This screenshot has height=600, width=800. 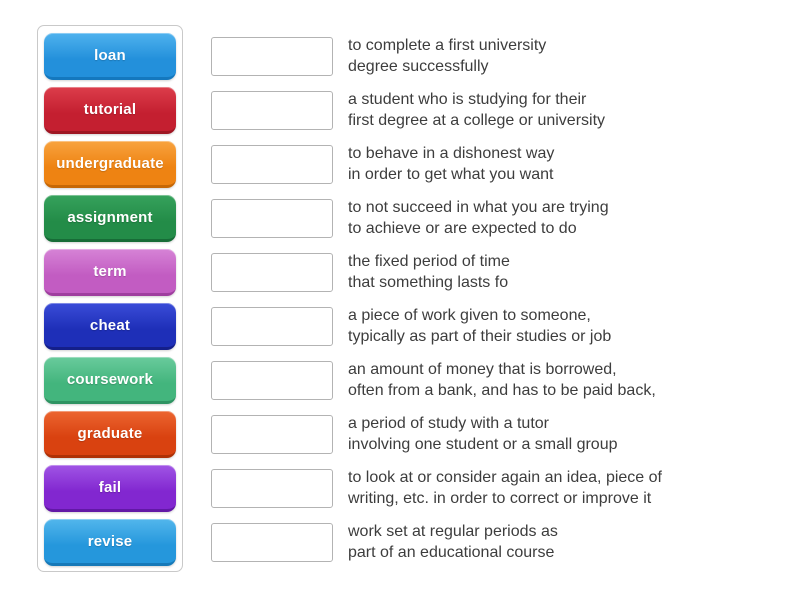 I want to click on word-tile-label: coursework, so click(x=110, y=379).